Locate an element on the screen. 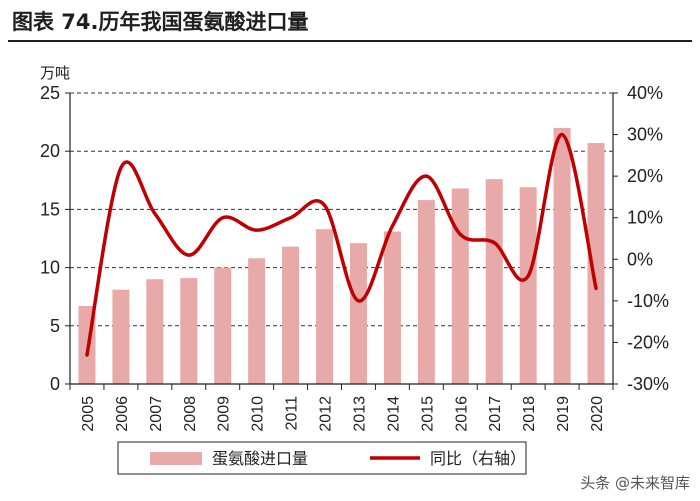 This screenshot has height=501, width=700. x-tick-label: 2006 is located at coordinates (122, 414).